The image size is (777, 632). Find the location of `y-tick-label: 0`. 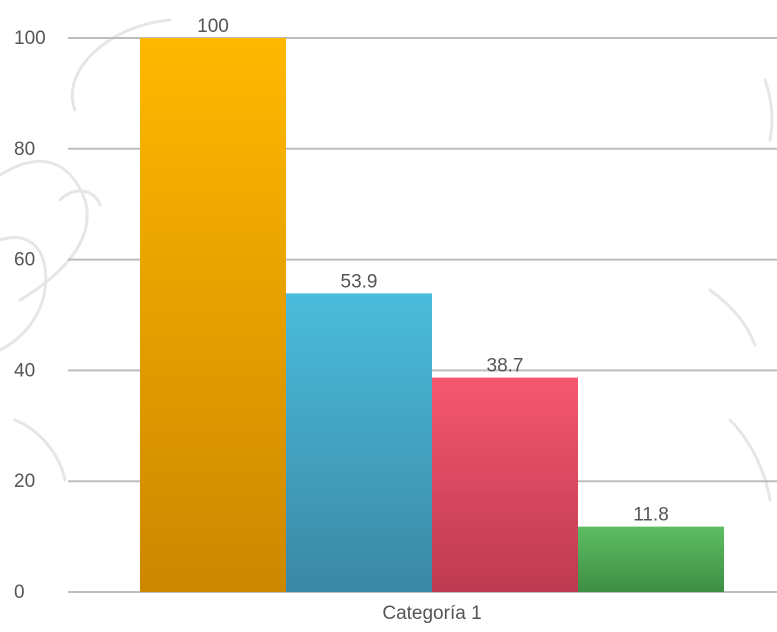

y-tick-label: 0 is located at coordinates (19, 592).